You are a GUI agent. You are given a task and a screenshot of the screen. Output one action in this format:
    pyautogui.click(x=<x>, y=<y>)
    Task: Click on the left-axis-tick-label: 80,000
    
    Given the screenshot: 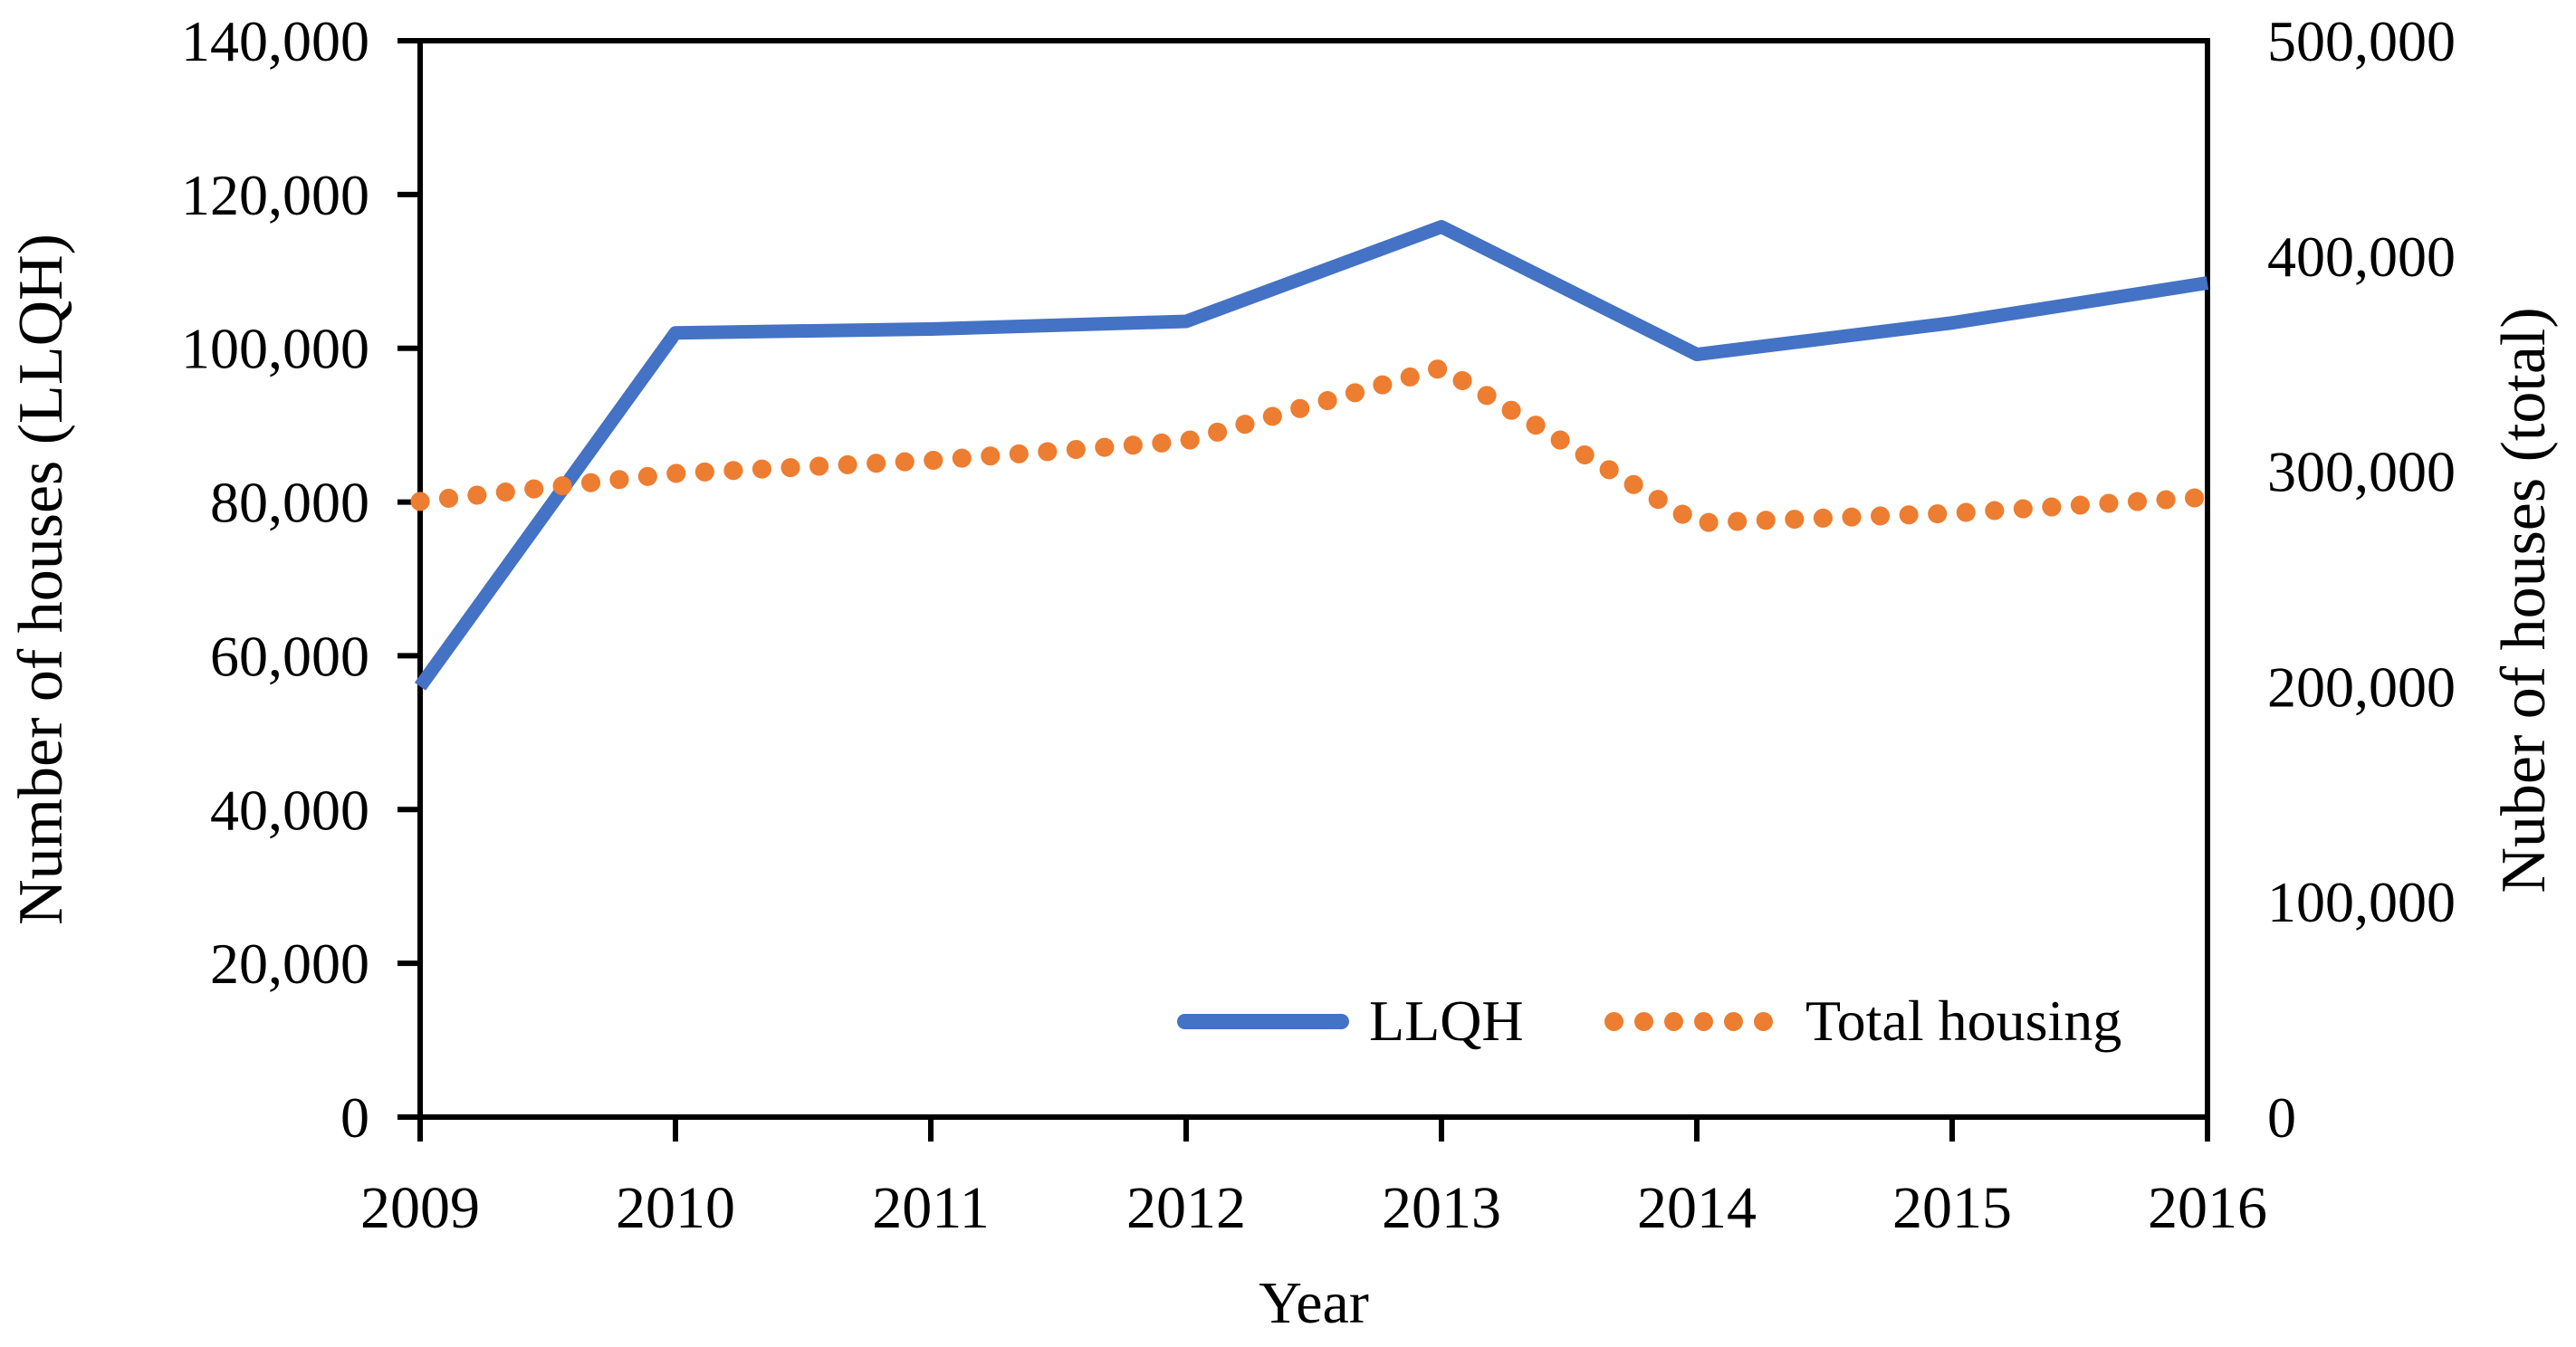 What is the action you would take?
    pyautogui.click(x=289, y=503)
    